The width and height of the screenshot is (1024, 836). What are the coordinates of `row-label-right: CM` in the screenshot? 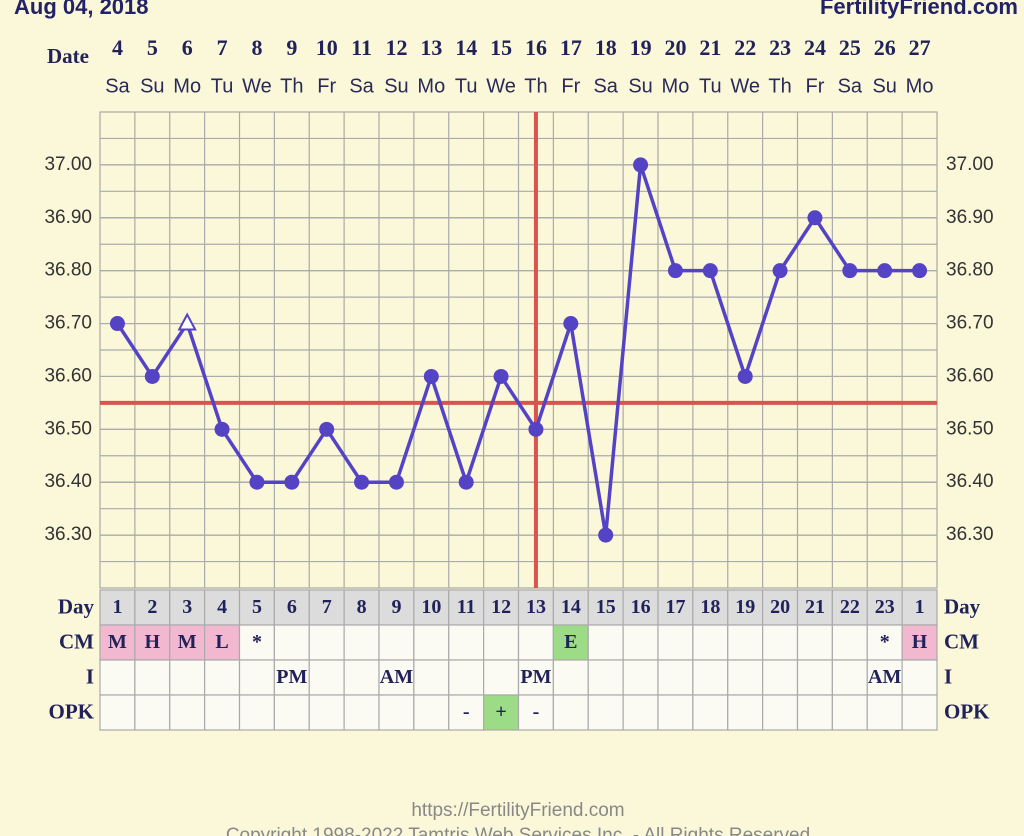 It's located at (961, 641).